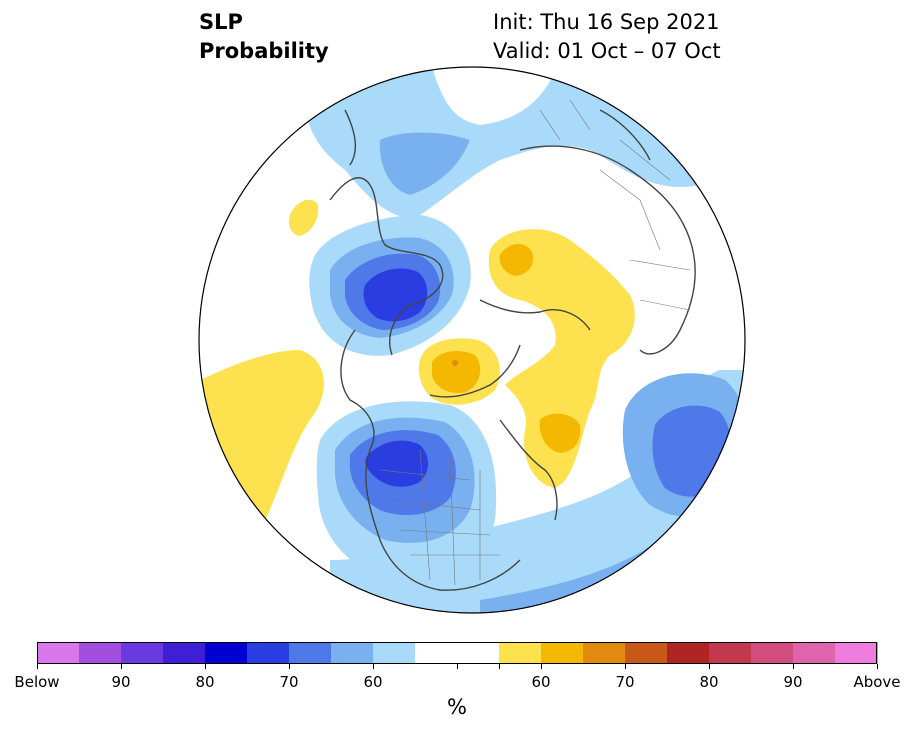 Image resolution: width=915 pixels, height=732 pixels. I want to click on colorbar-tick-label: Above, so click(877, 682).